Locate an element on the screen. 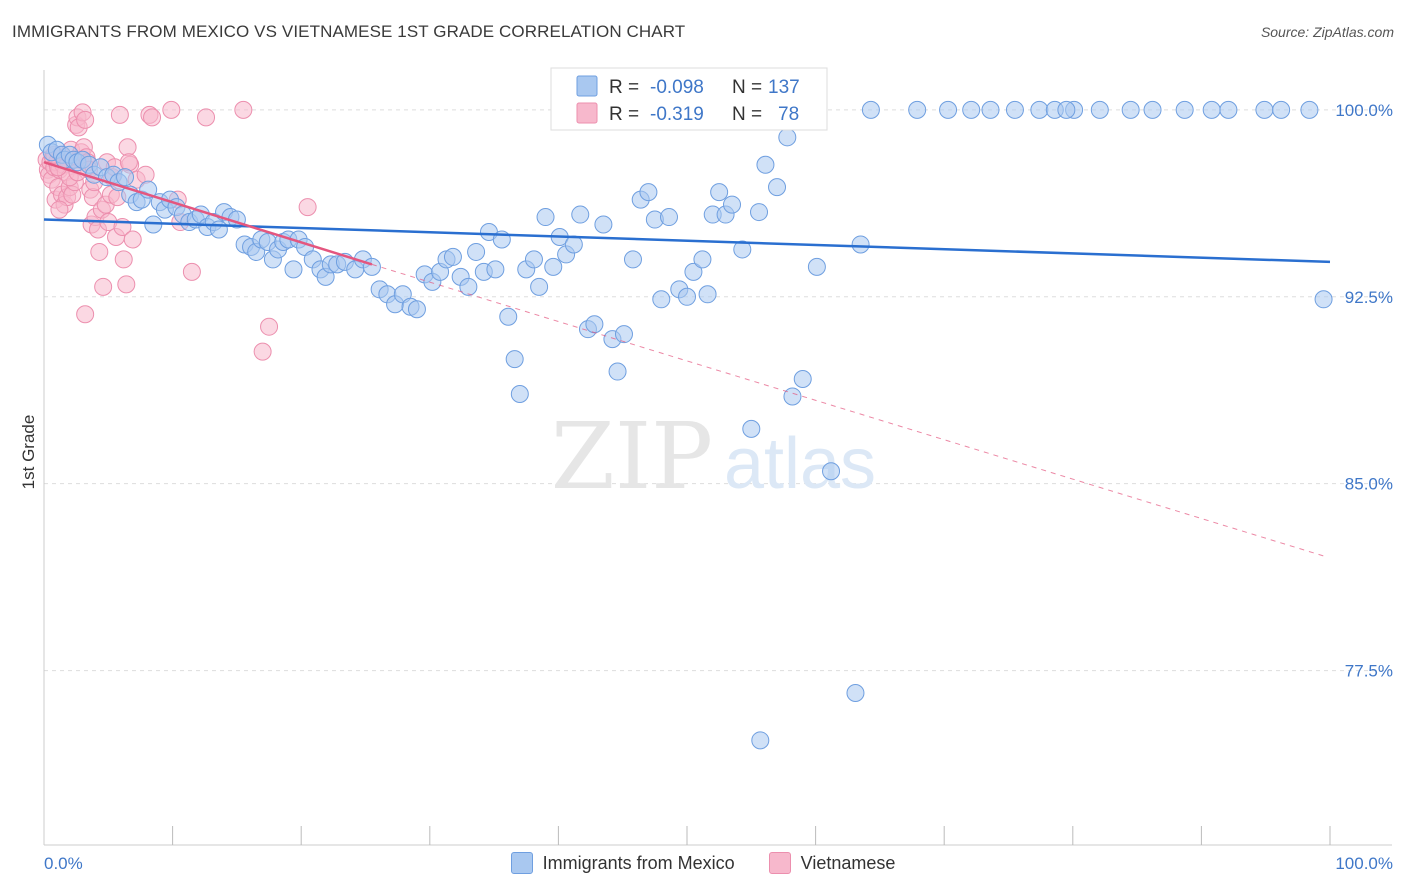 The width and height of the screenshot is (1406, 892). r-value-pink: -0.319 is located at coordinates (677, 114).